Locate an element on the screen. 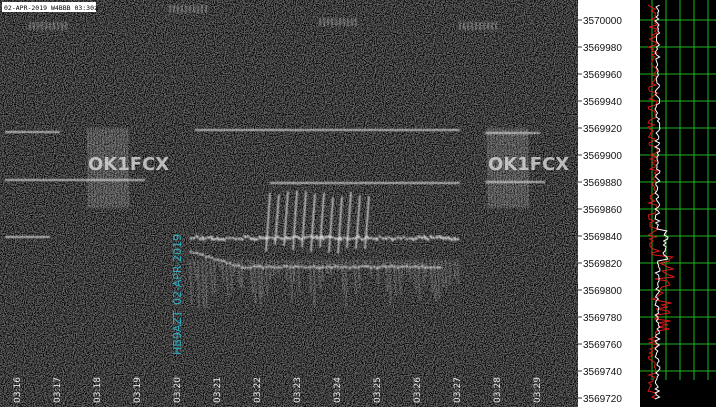 The height and width of the screenshot is (407, 716). frequency-label: 3569860 is located at coordinates (602, 210).